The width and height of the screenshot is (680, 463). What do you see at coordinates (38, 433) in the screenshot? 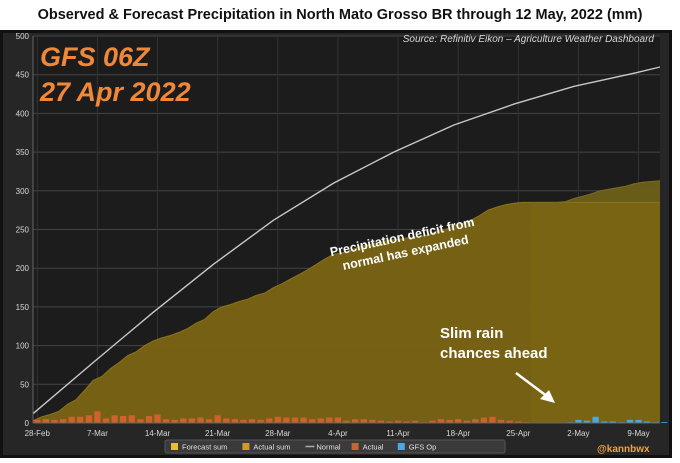
I see `x-tick-label: 28-Feb` at bounding box center [38, 433].